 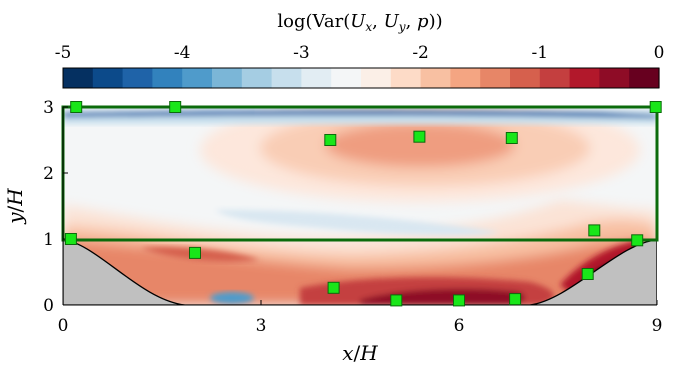 I want to click on y-tick-labels: 0 1 2 3, so click(x=55, y=207).